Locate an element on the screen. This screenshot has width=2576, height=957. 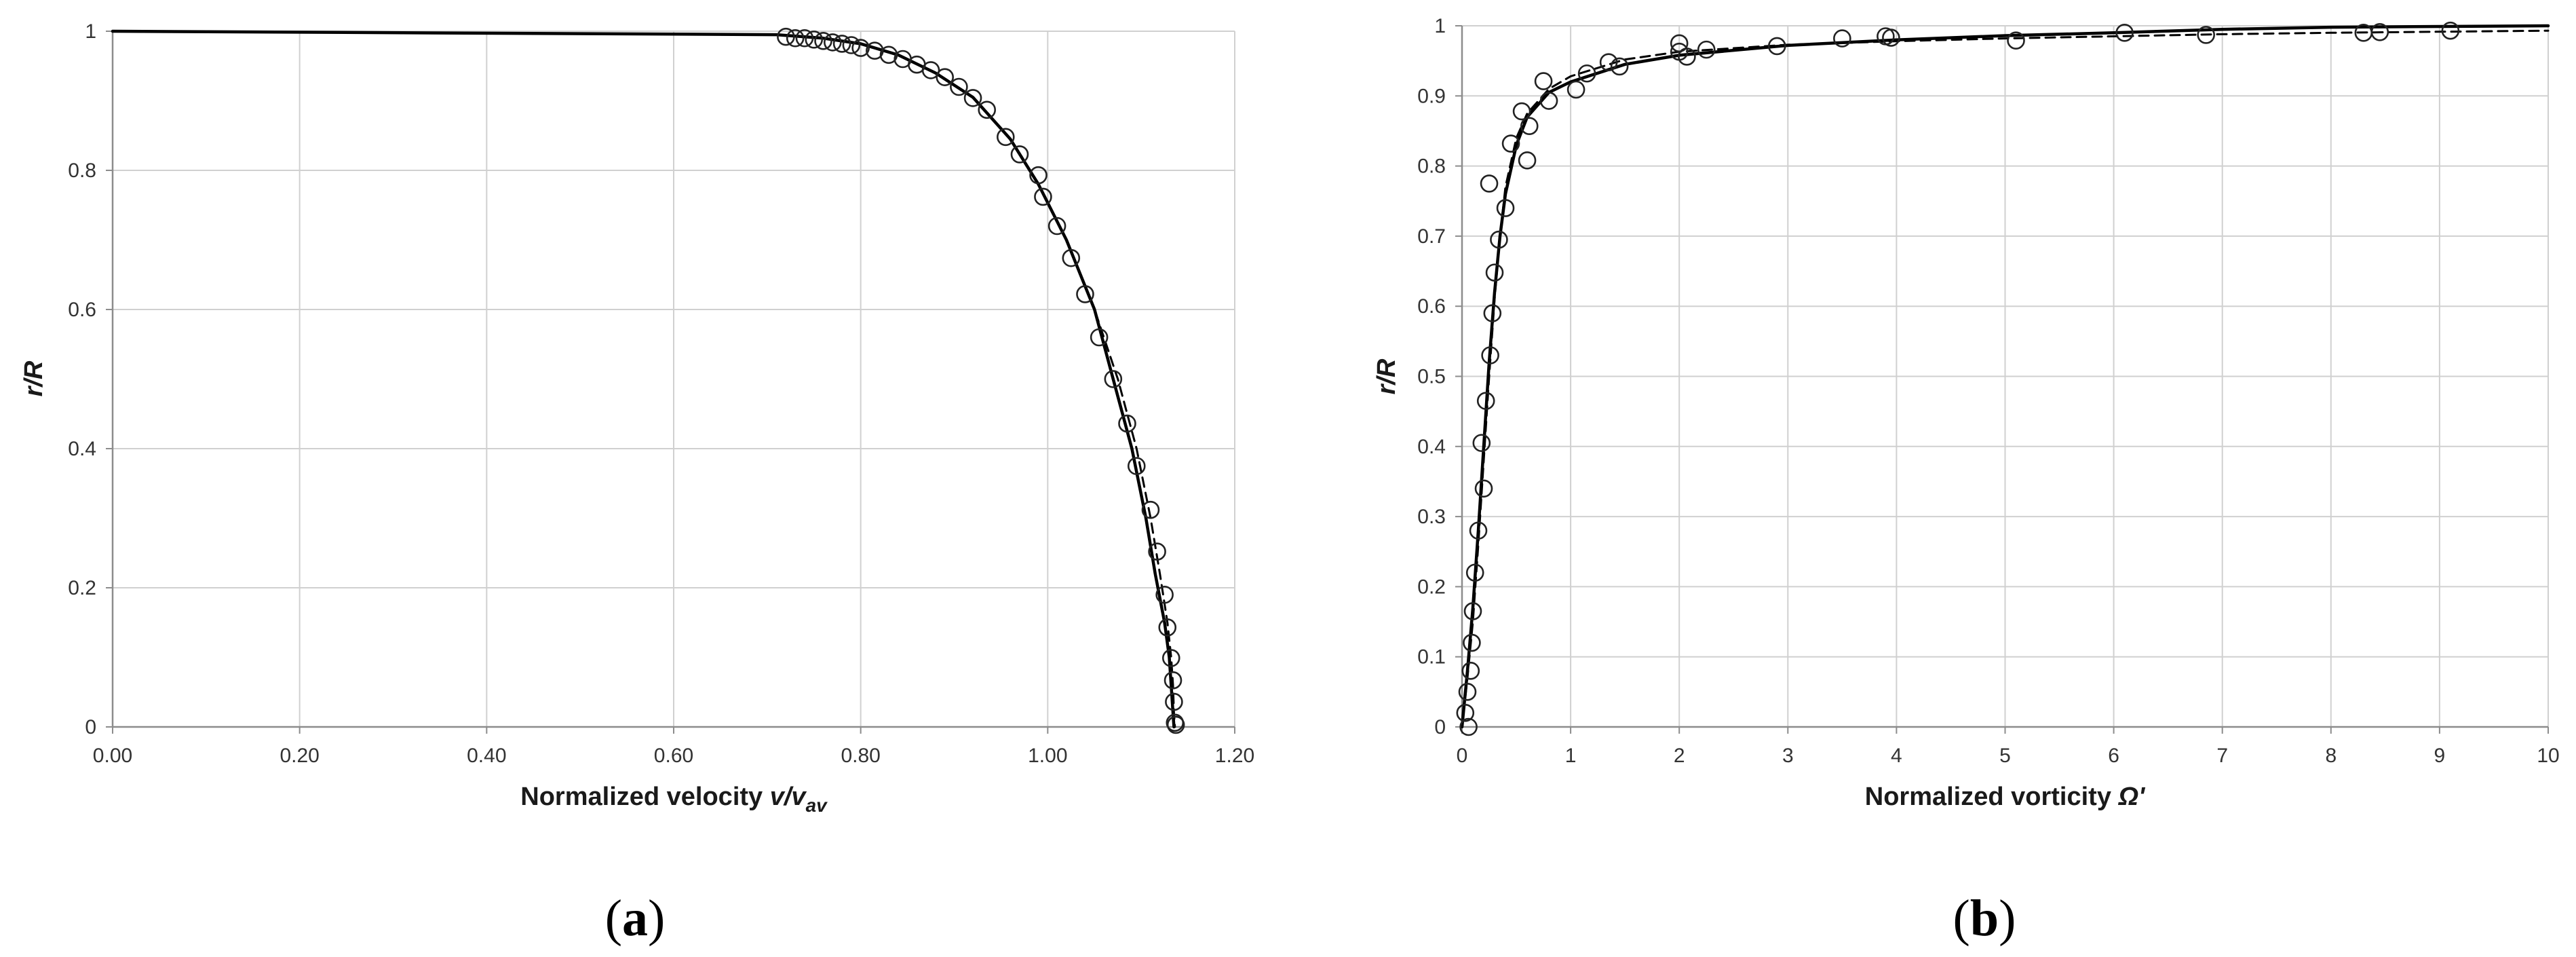
y-tick-label: 0.1 is located at coordinates (1431, 657).